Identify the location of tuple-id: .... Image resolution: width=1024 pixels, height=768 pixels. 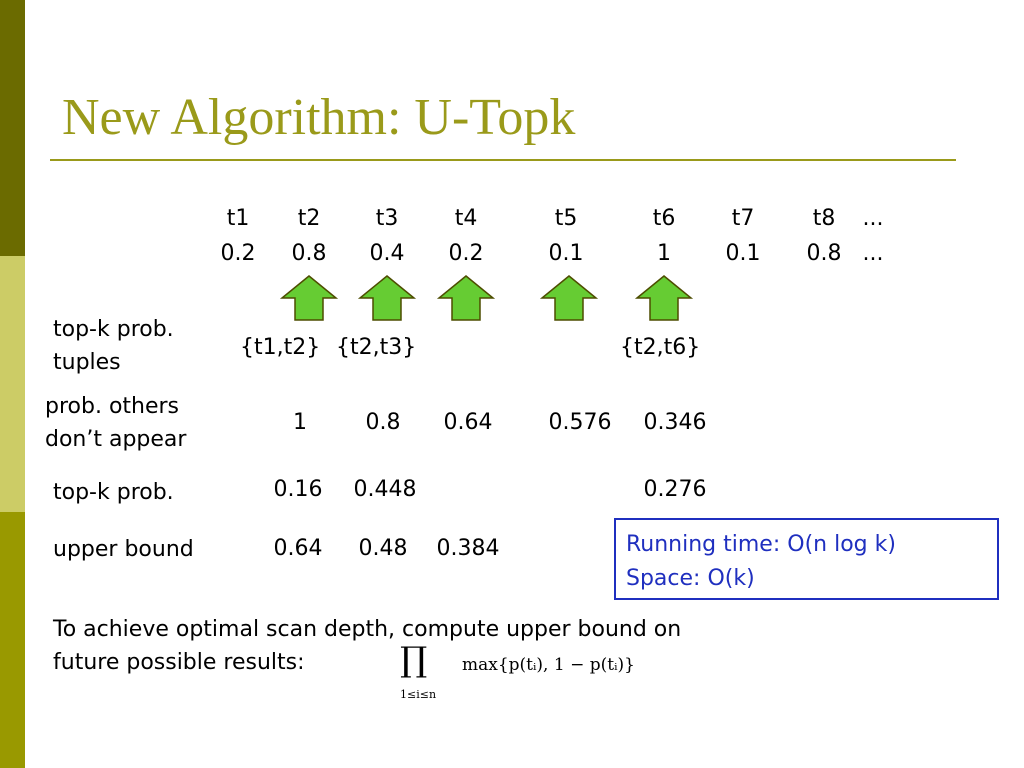
(873, 218).